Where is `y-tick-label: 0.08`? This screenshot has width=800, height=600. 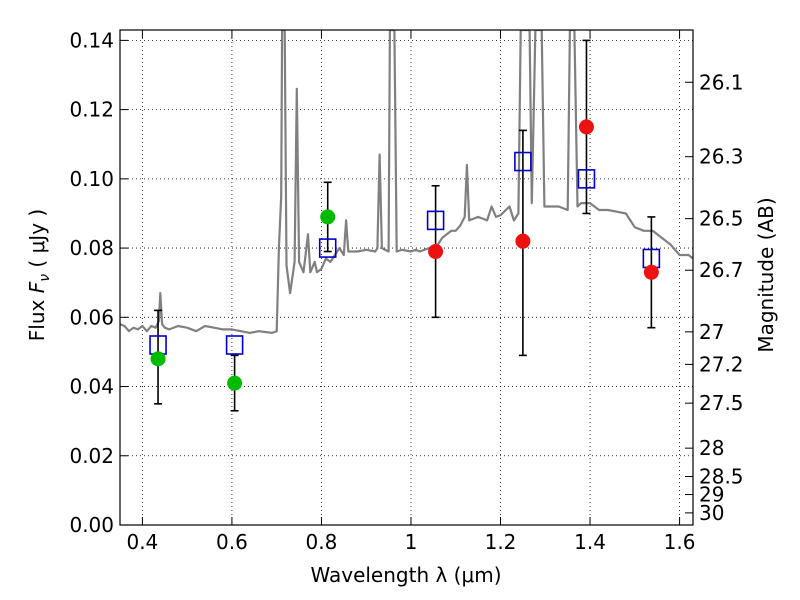
y-tick-label: 0.08 is located at coordinates (91, 248).